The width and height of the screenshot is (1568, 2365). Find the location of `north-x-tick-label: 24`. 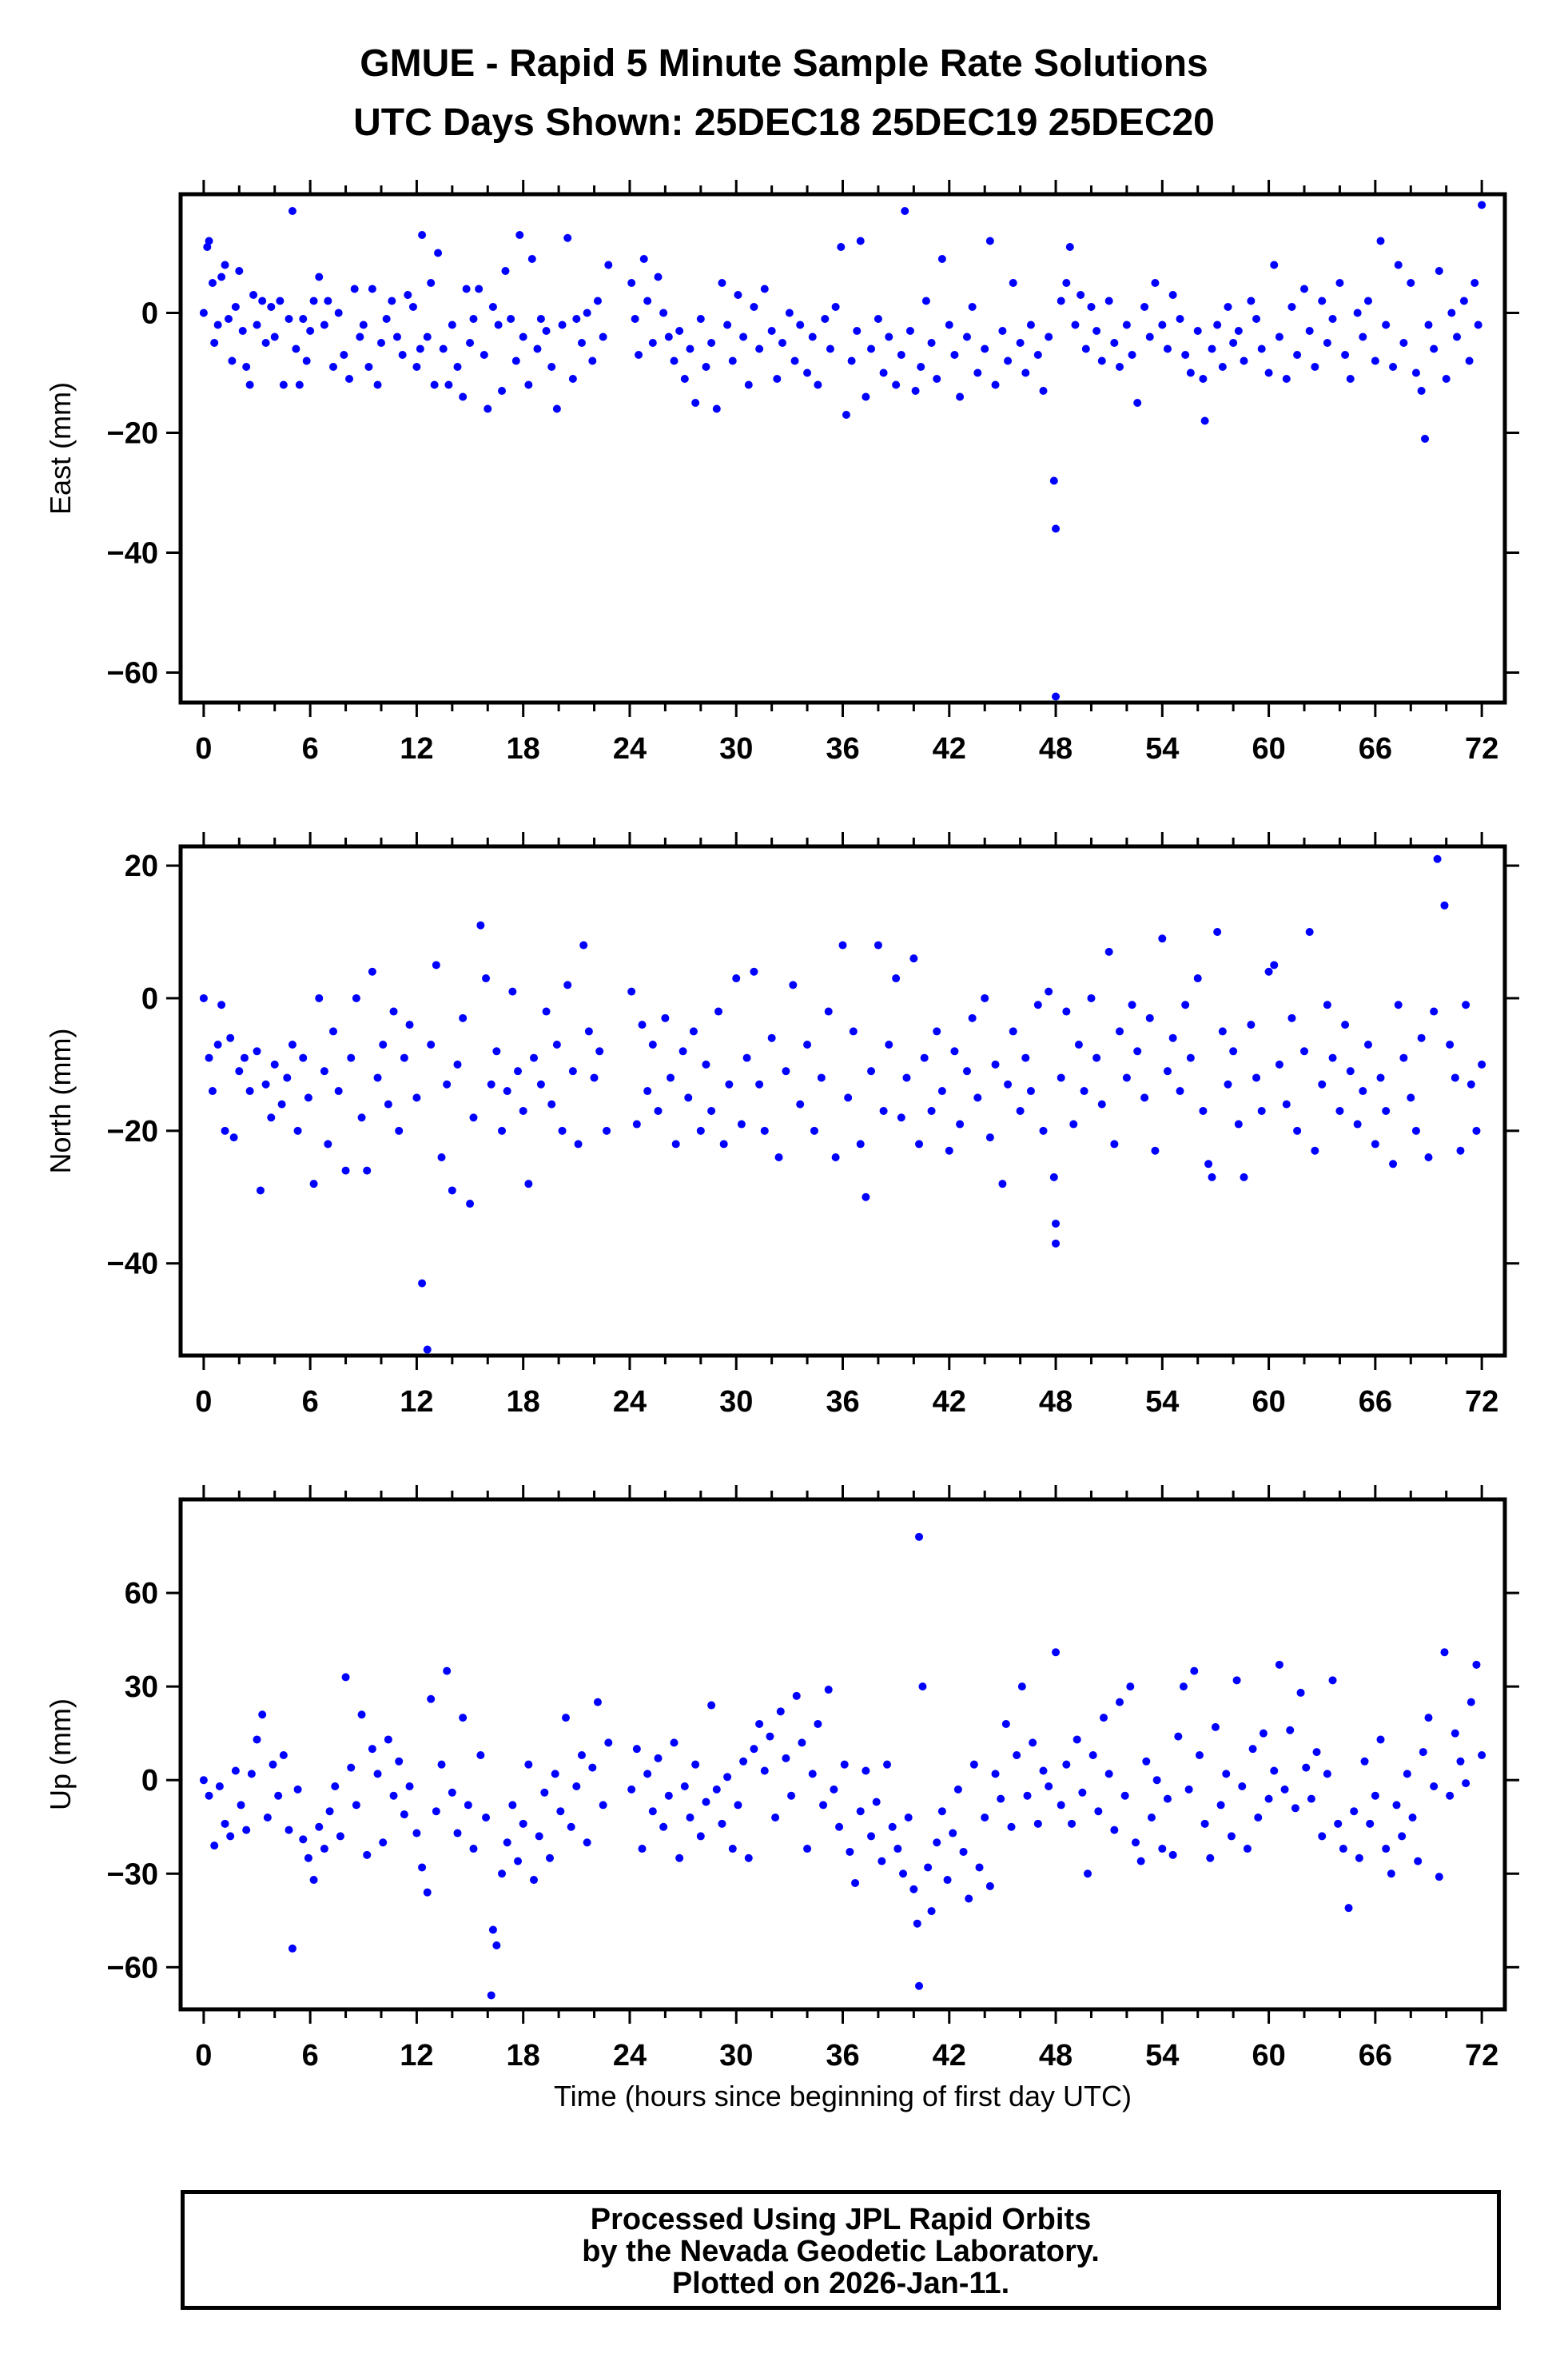

north-x-tick-label: 24 is located at coordinates (630, 1402).